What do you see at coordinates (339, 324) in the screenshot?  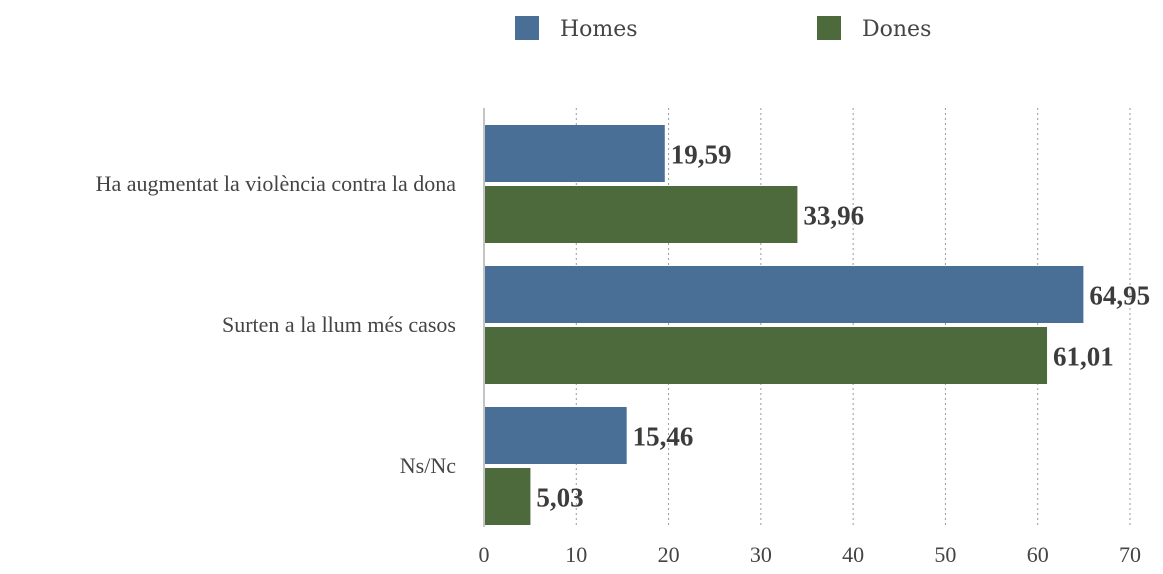 I see `category-label: Surten a la llum més casos` at bounding box center [339, 324].